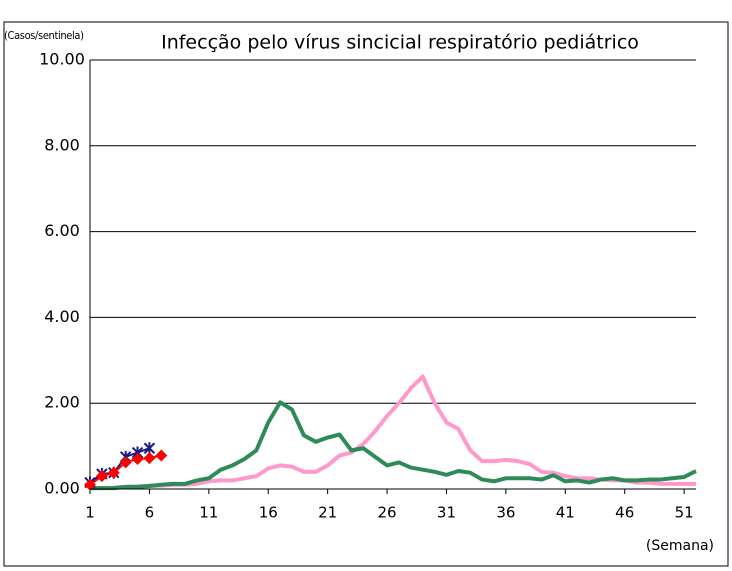  Describe the element at coordinates (446, 513) in the screenshot. I see `x-tick-label: 31` at that location.